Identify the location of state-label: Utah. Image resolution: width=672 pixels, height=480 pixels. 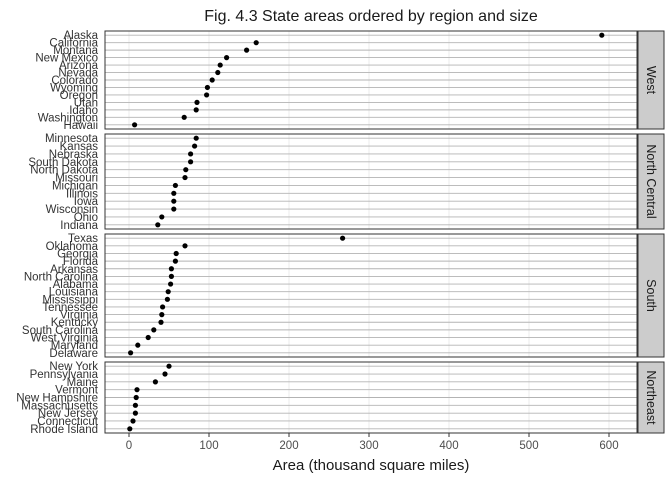
(86, 103).